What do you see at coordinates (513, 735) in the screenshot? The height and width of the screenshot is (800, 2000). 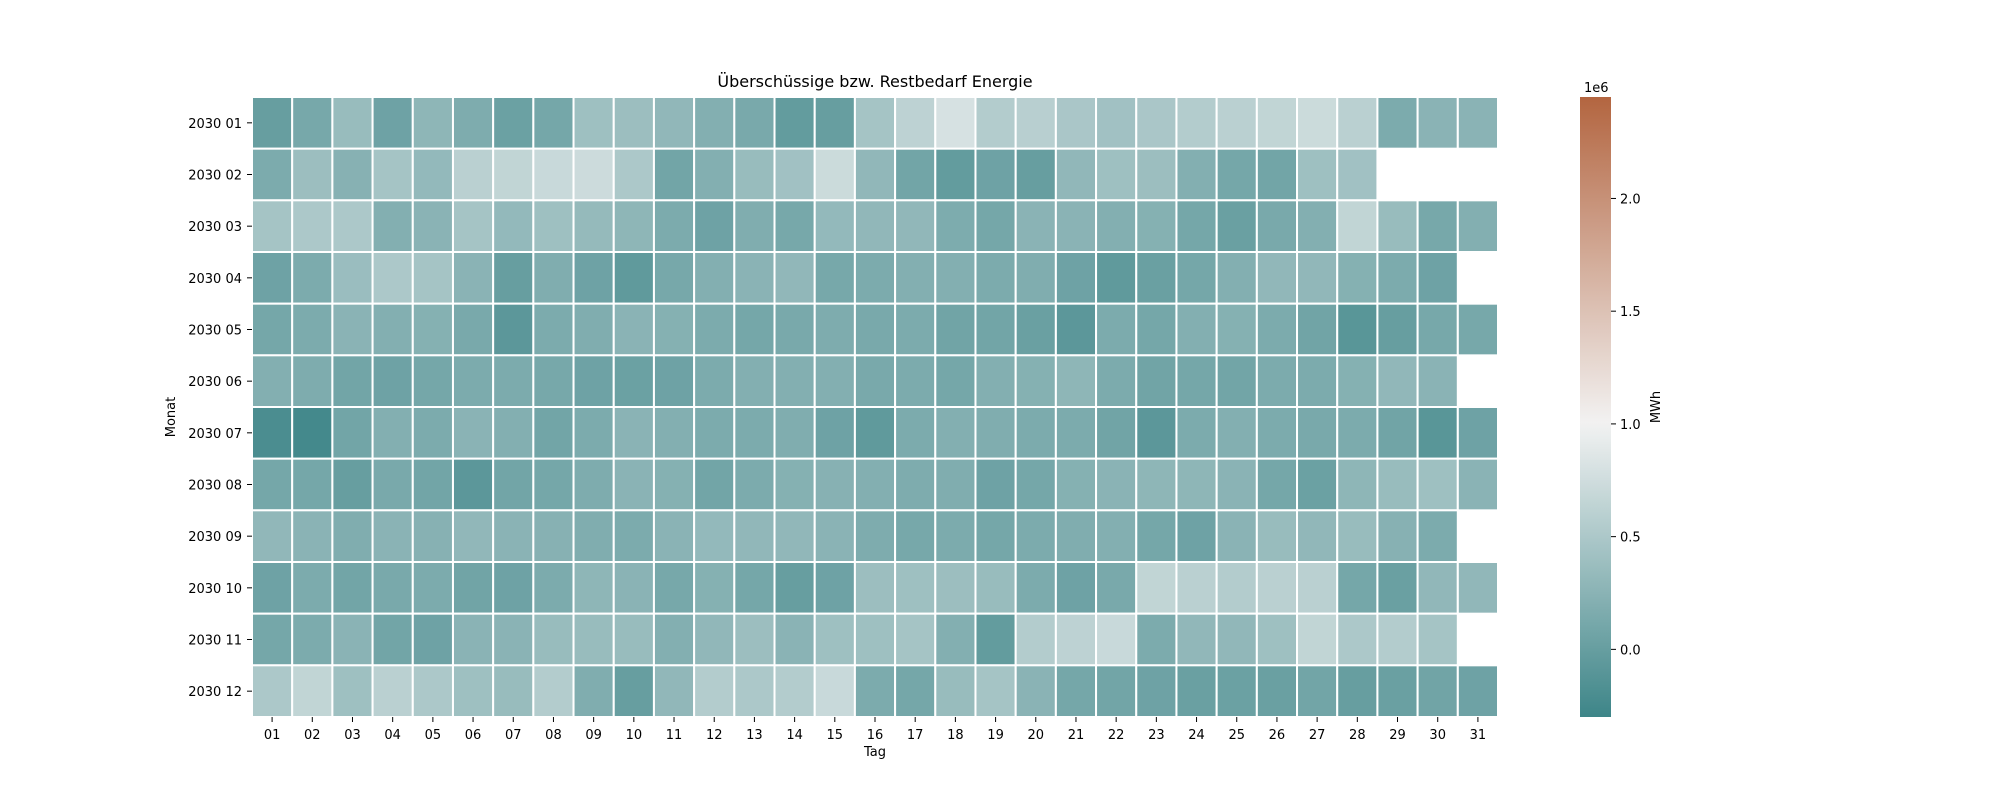 I see `x-tick-label: 07` at bounding box center [513, 735].